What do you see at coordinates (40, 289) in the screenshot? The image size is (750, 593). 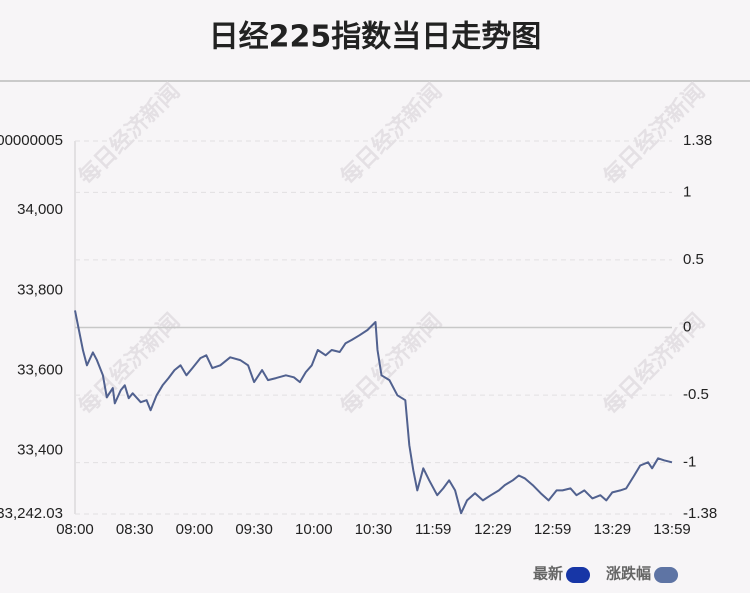 I see `y-tick-label: 33,800` at bounding box center [40, 289].